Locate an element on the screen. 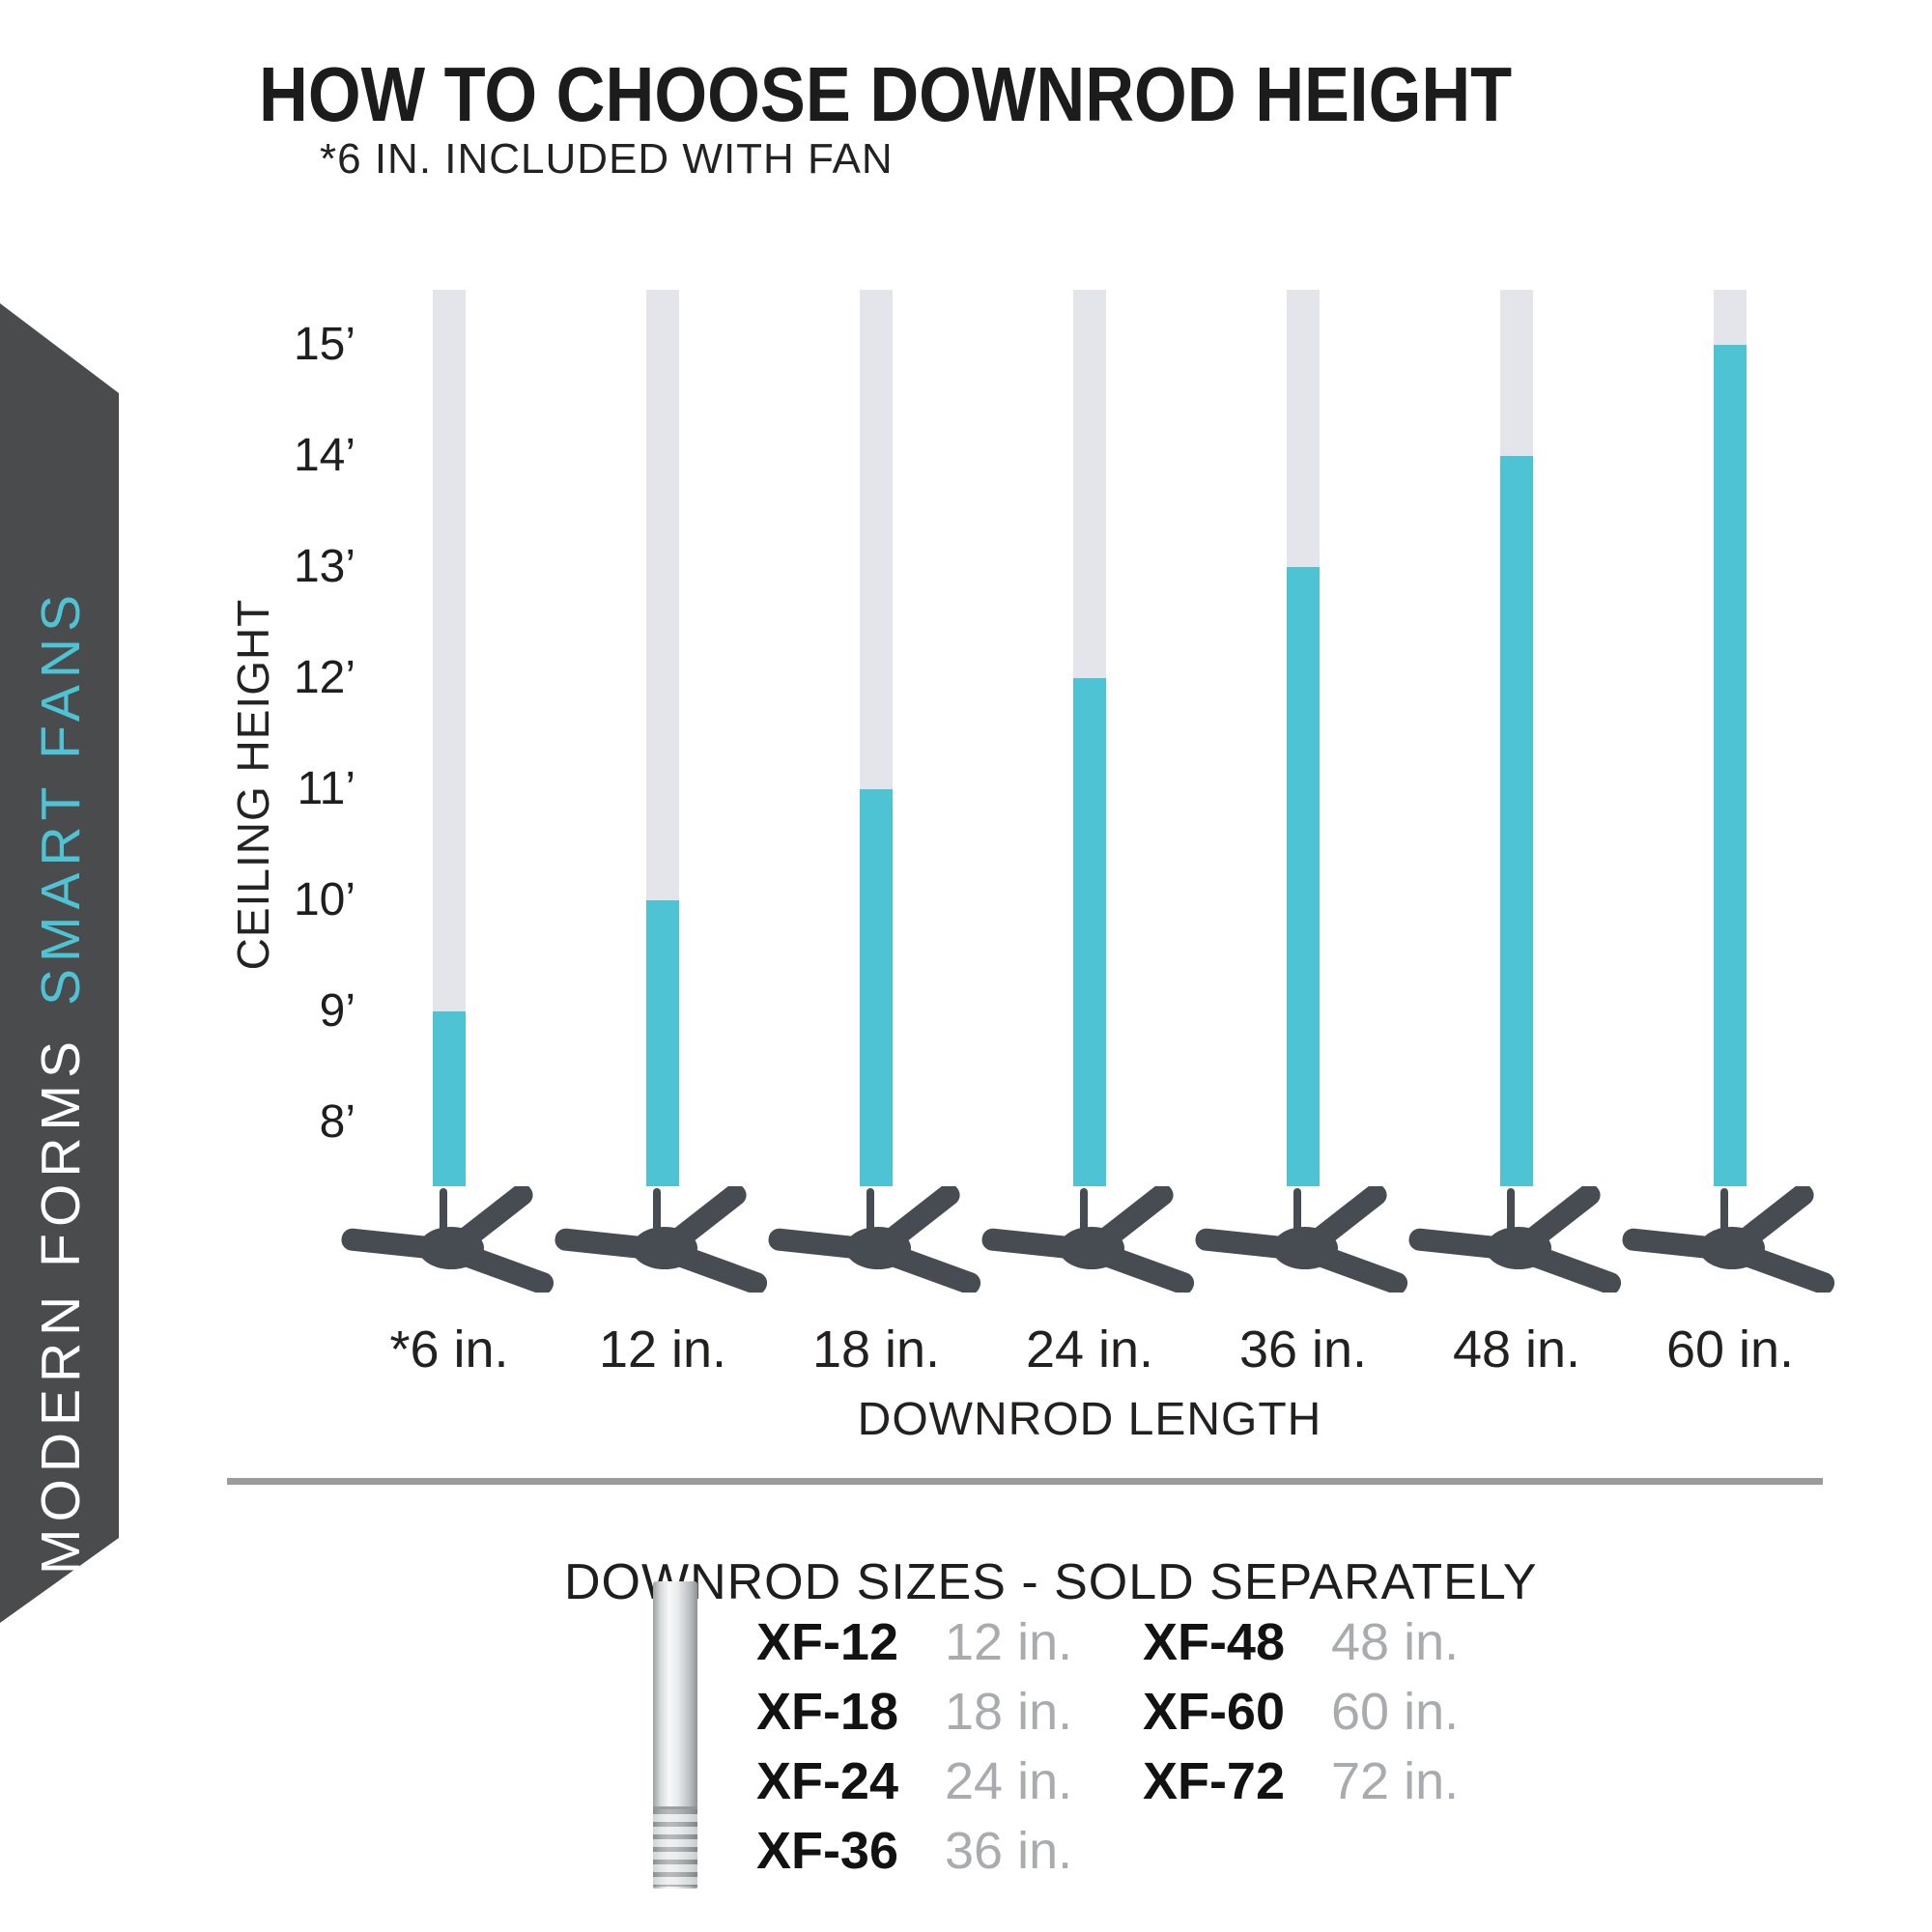 Image resolution: width=1932 pixels, height=1932 pixels. y-tick-label: 11’ is located at coordinates (326, 788).